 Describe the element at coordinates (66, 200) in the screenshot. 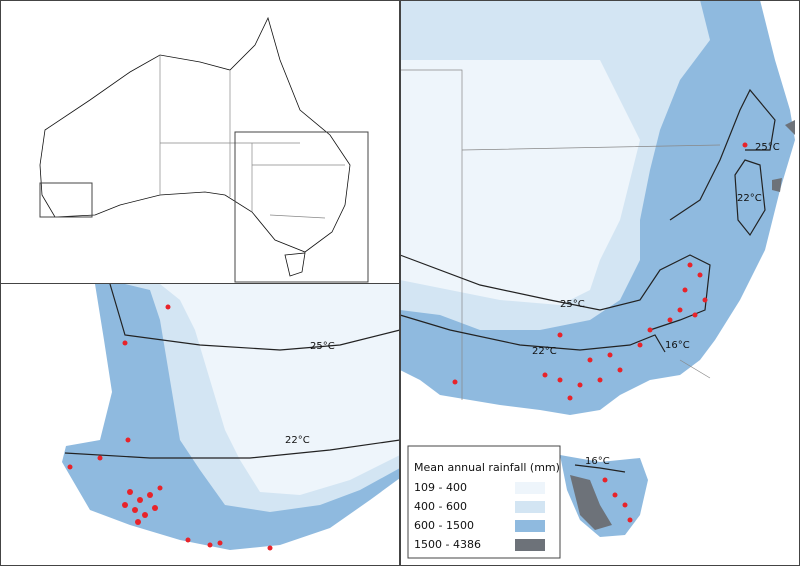

I see `southwest-inset-box` at that location.